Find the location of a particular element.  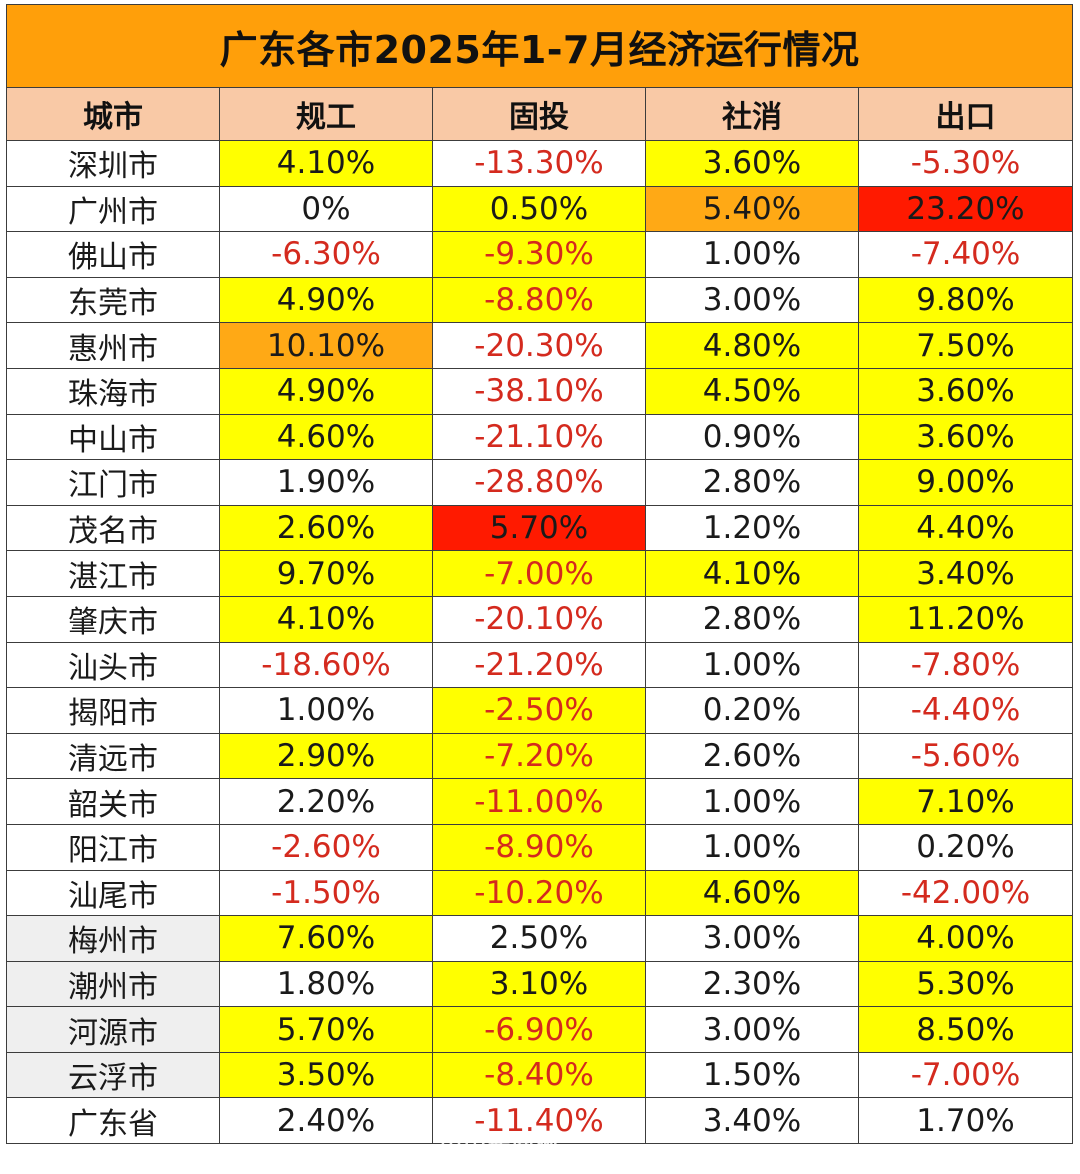

industry-value-cell: 7.60% is located at coordinates (326, 938).